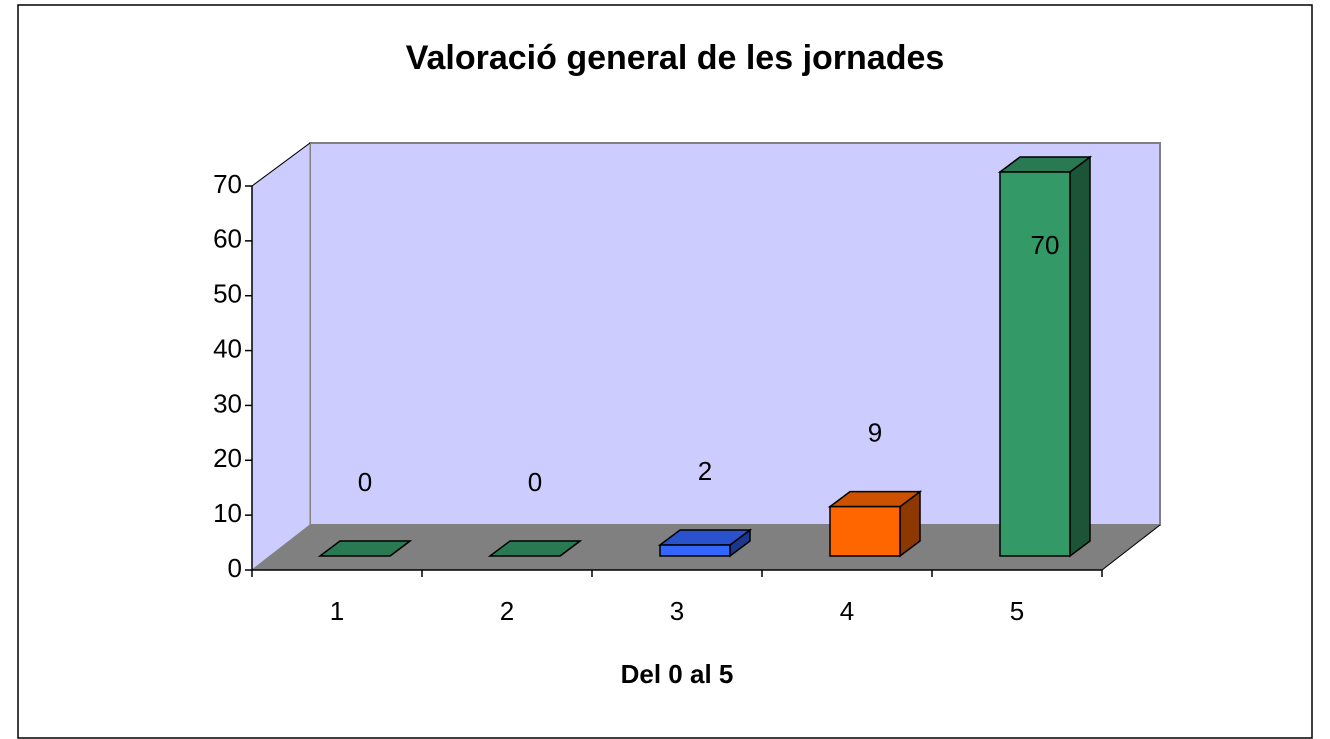  Describe the element at coordinates (337, 611) in the screenshot. I see `x-tick-label: 1` at that location.